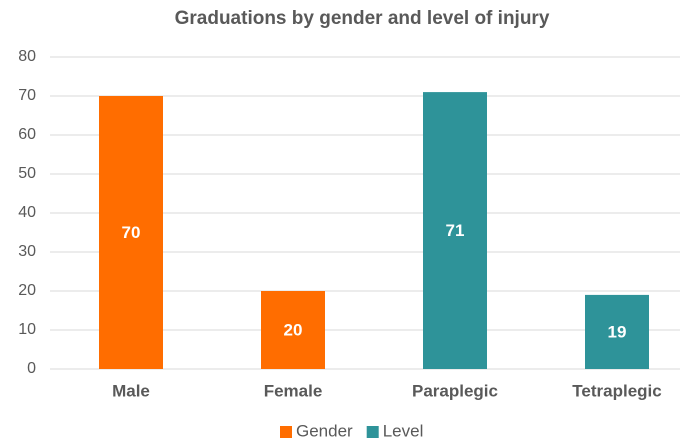  What do you see at coordinates (293, 390) in the screenshot?
I see `x-tick-label: Female` at bounding box center [293, 390].